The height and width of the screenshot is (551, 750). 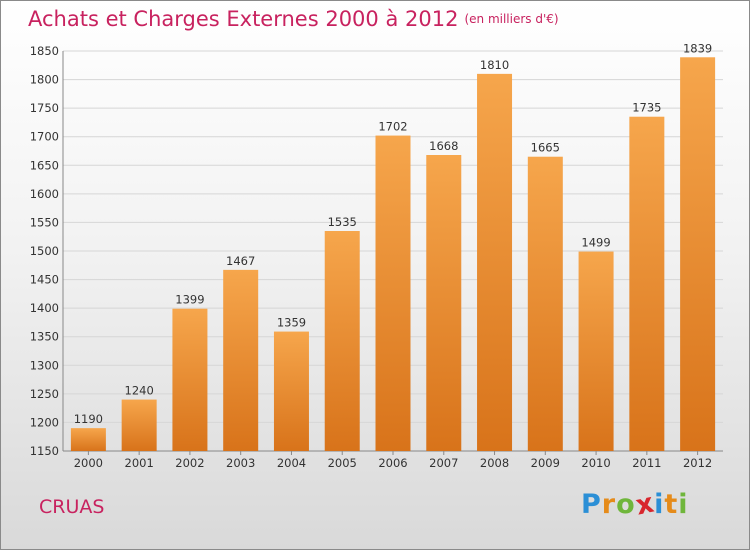 I want to click on data-label: 1399, so click(x=189, y=300).